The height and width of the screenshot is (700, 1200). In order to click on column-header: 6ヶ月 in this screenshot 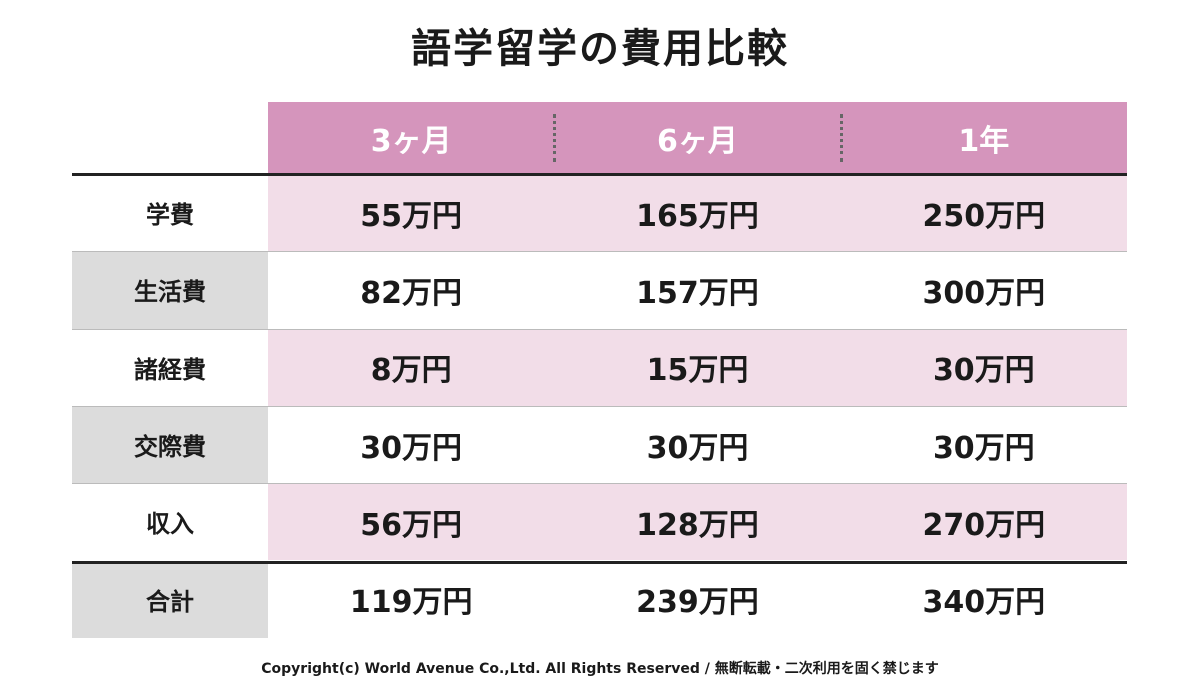, I will do `click(697, 141)`.